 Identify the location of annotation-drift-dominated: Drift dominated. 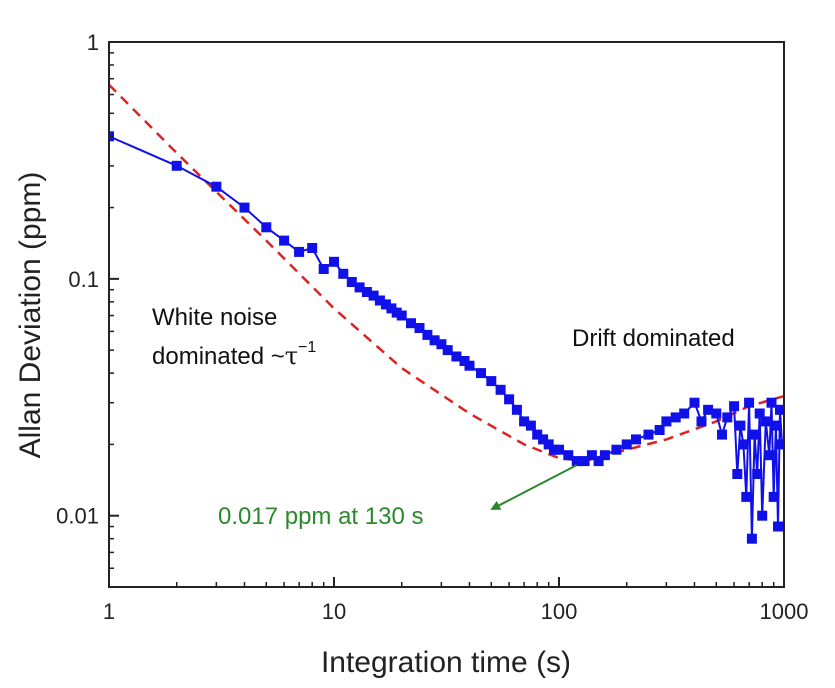
(653, 338).